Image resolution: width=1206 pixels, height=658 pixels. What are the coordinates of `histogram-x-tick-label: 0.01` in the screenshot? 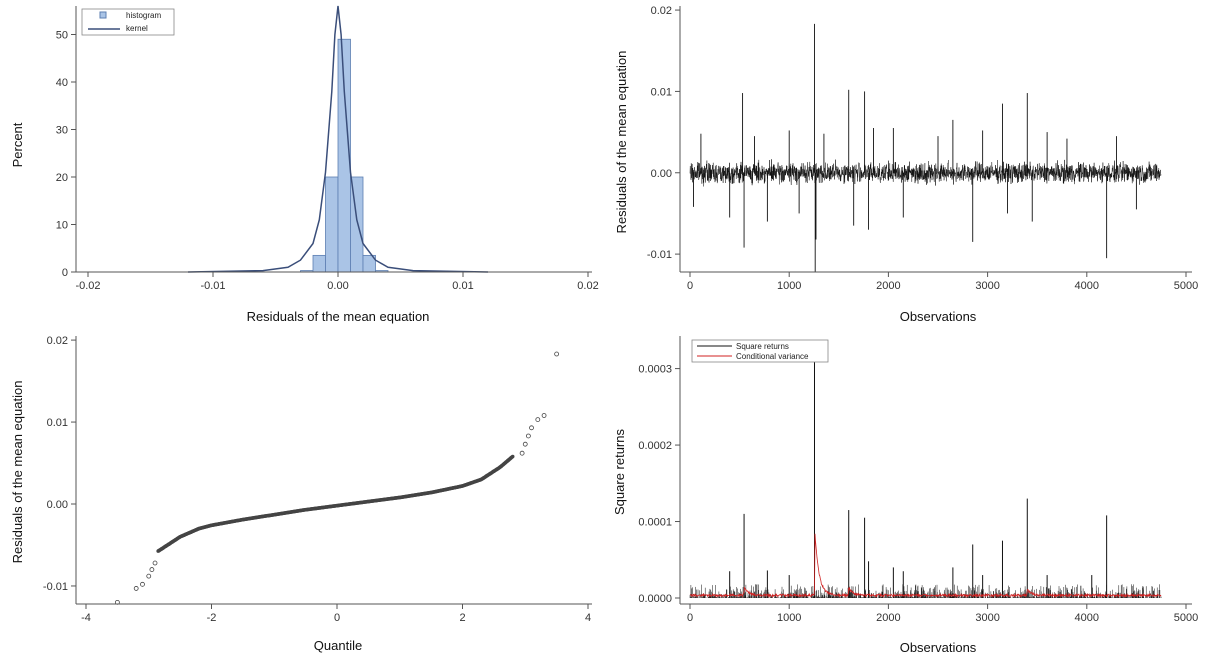 It's located at (462, 286).